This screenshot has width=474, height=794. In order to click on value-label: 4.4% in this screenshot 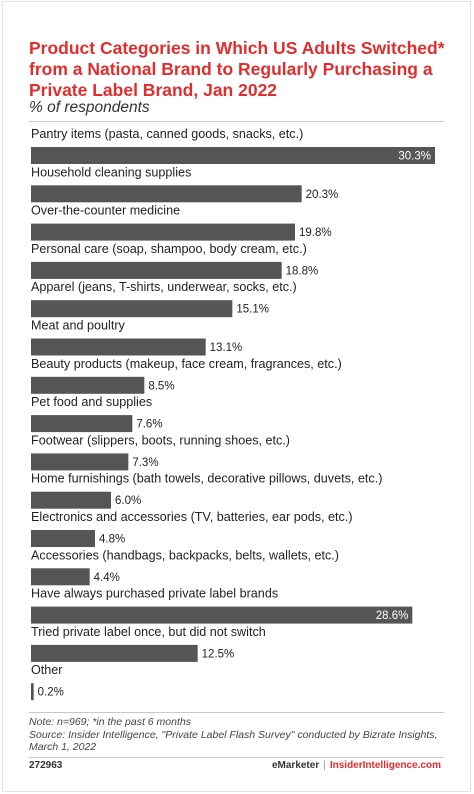, I will do `click(107, 578)`.